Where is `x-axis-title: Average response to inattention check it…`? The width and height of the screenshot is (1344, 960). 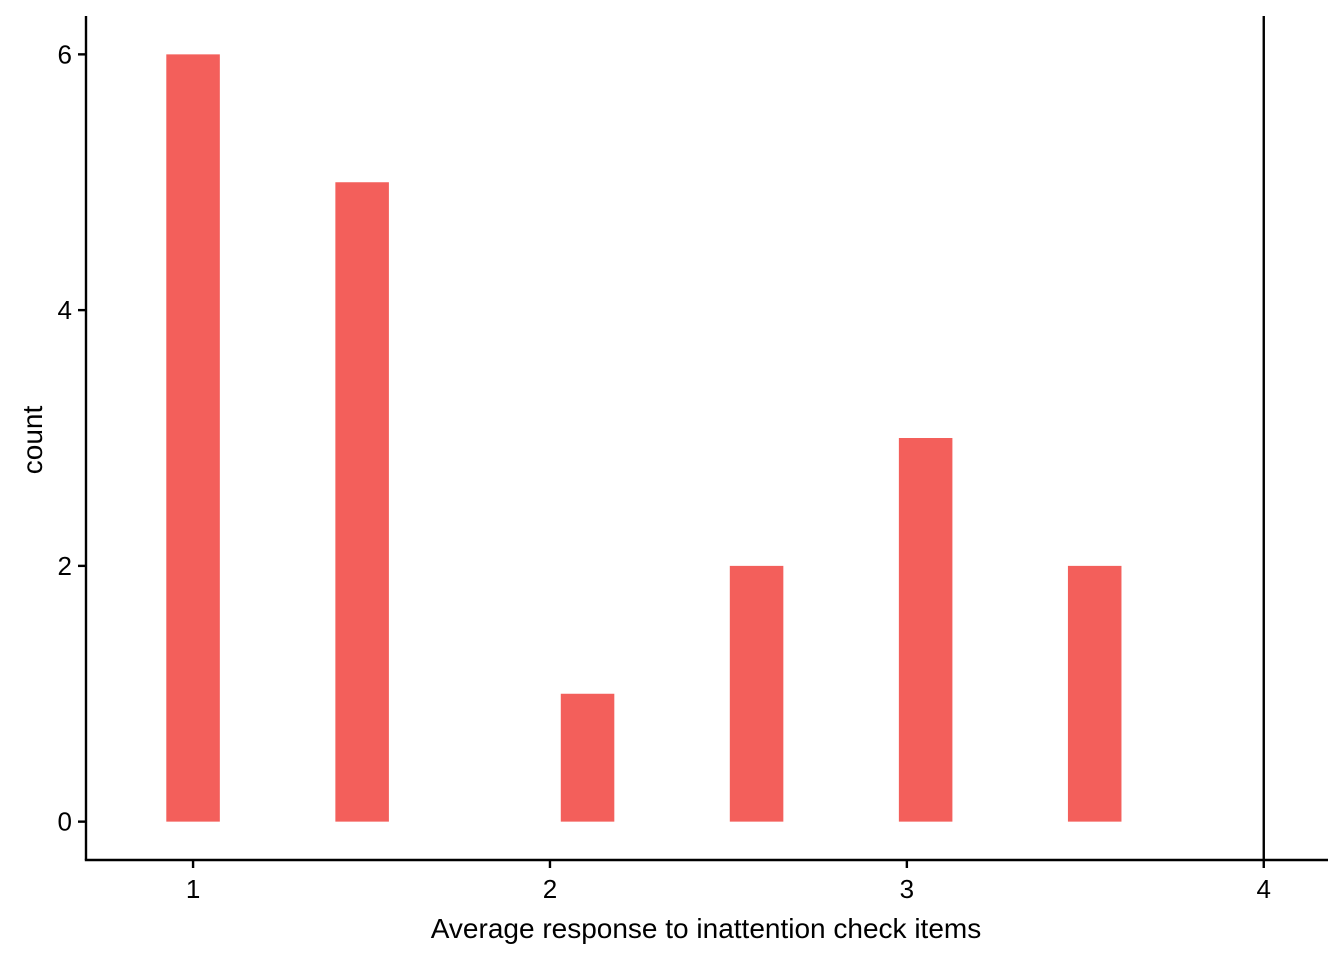 x-axis-title: Average response to inattention check it… is located at coordinates (706, 928).